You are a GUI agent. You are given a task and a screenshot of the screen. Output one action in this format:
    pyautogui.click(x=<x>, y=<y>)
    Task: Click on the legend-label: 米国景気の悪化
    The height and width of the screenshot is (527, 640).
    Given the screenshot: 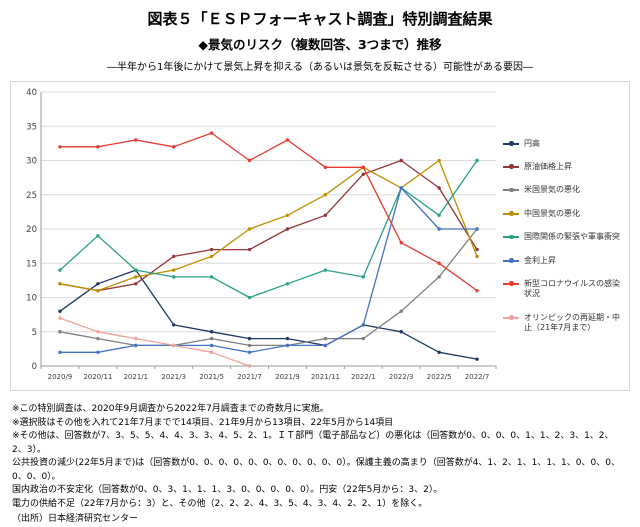 What is the action you would take?
    pyautogui.click(x=552, y=190)
    